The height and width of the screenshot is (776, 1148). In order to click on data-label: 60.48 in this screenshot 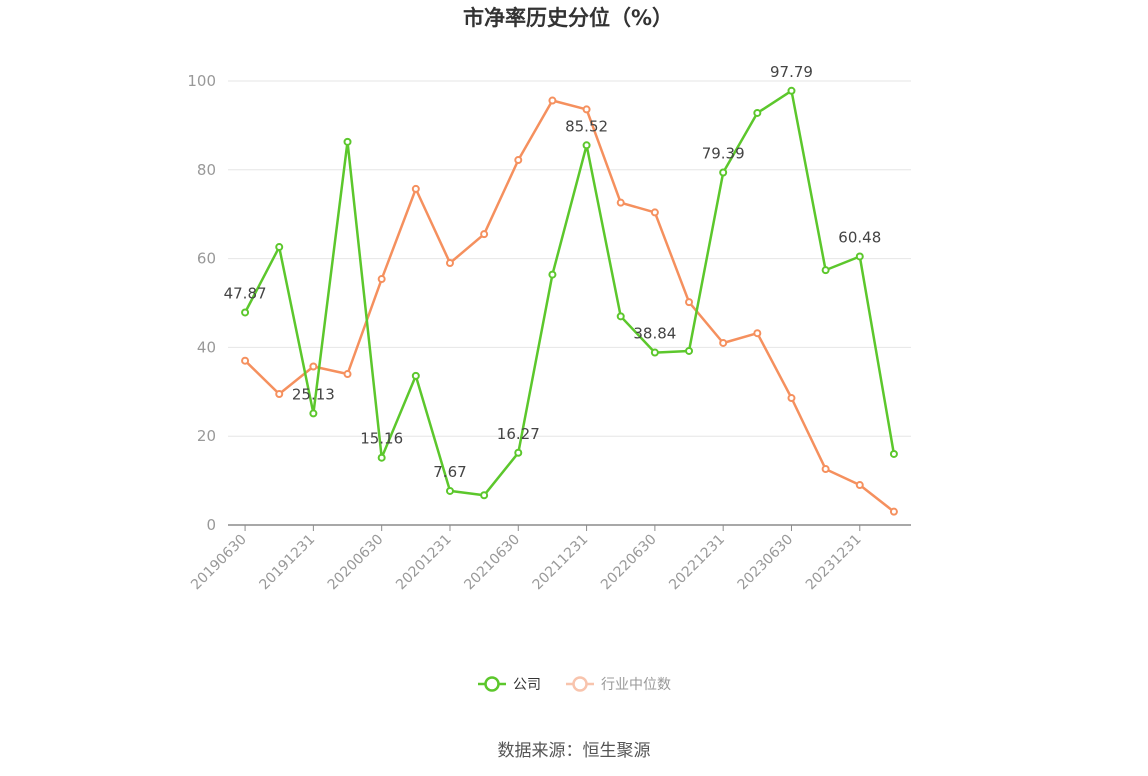, I will do `click(859, 237)`.